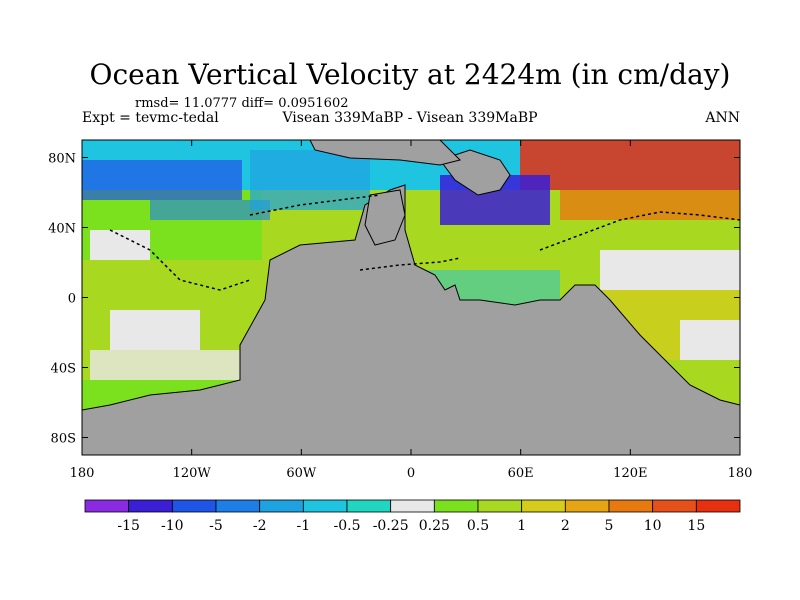 This screenshot has width=800, height=600. I want to click on comparison-label: Visean 339MaBP - Visean 339MaBP, so click(409, 118).